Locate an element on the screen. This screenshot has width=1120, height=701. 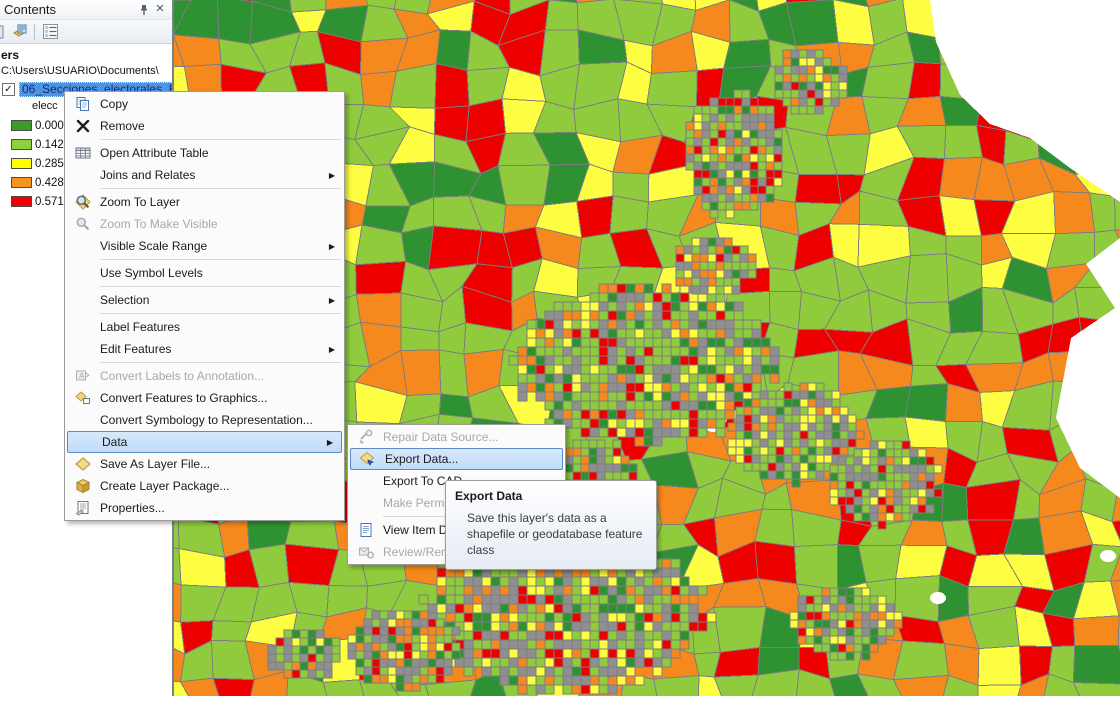
menu-item-copy: Copy is located at coordinates (204, 104).